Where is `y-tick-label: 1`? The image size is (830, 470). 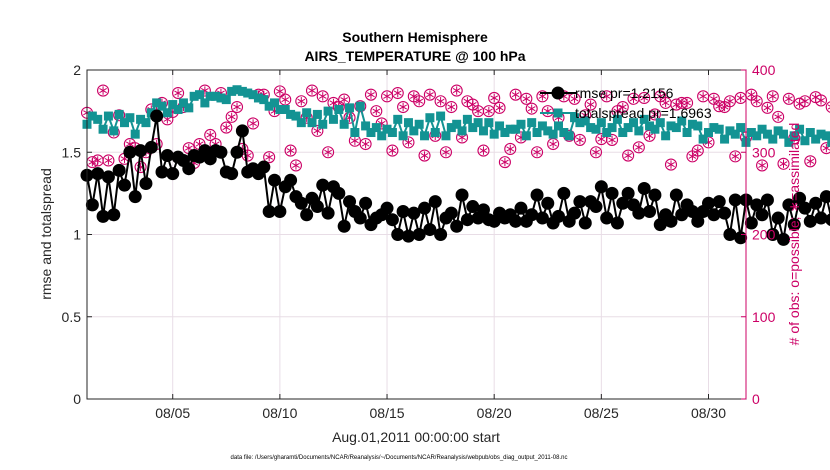
y-tick-label: 1 is located at coordinates (77, 235).